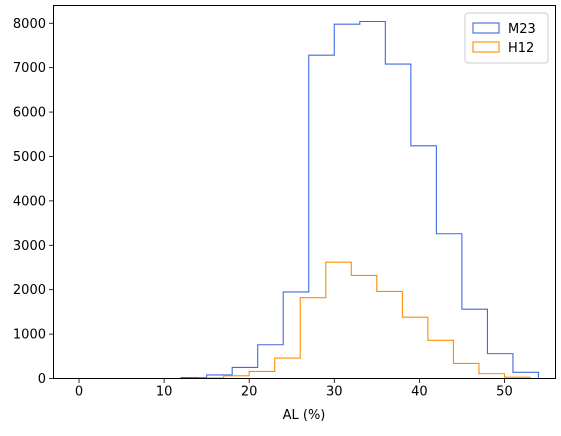  What do you see at coordinates (29, 201) in the screenshot?
I see `y-tick-label: 4000` at bounding box center [29, 201].